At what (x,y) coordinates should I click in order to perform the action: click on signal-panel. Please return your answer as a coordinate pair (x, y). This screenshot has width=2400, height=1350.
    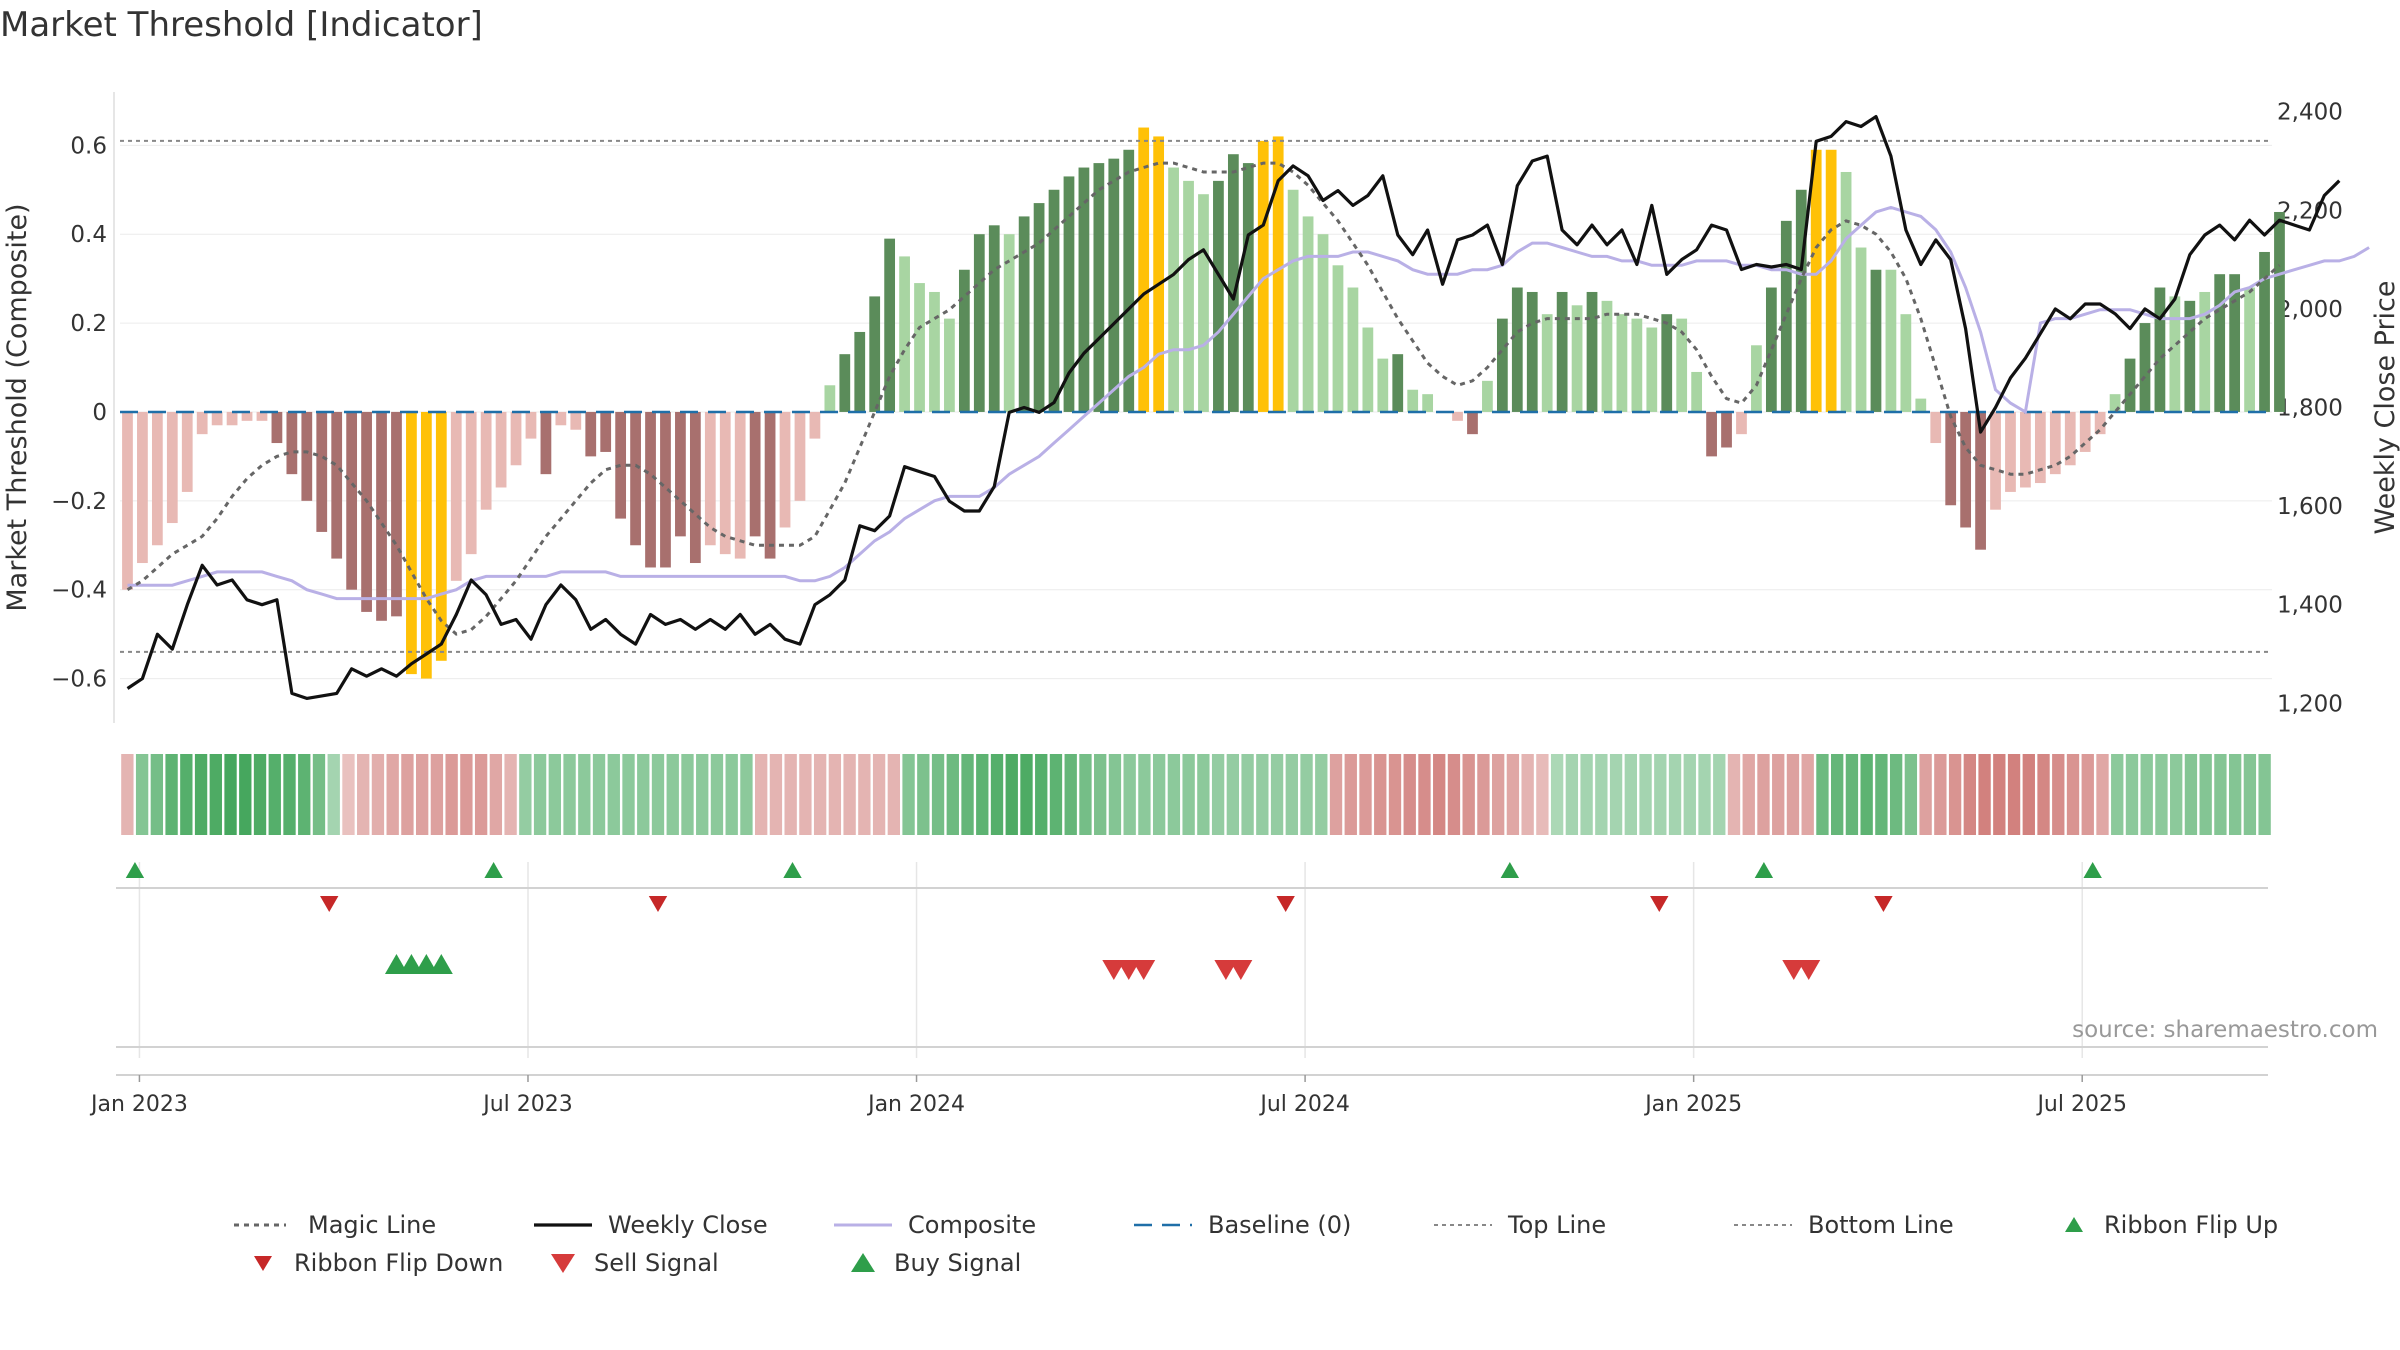
    Looking at the image, I should click on (1192, 969).